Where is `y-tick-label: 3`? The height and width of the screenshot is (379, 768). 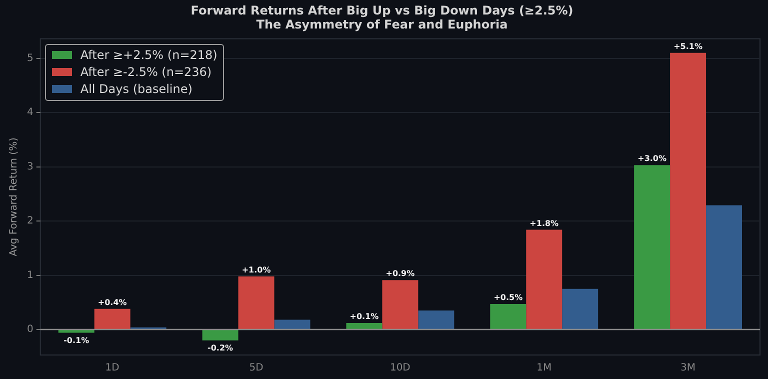 y-tick-label: 3 is located at coordinates (30, 166).